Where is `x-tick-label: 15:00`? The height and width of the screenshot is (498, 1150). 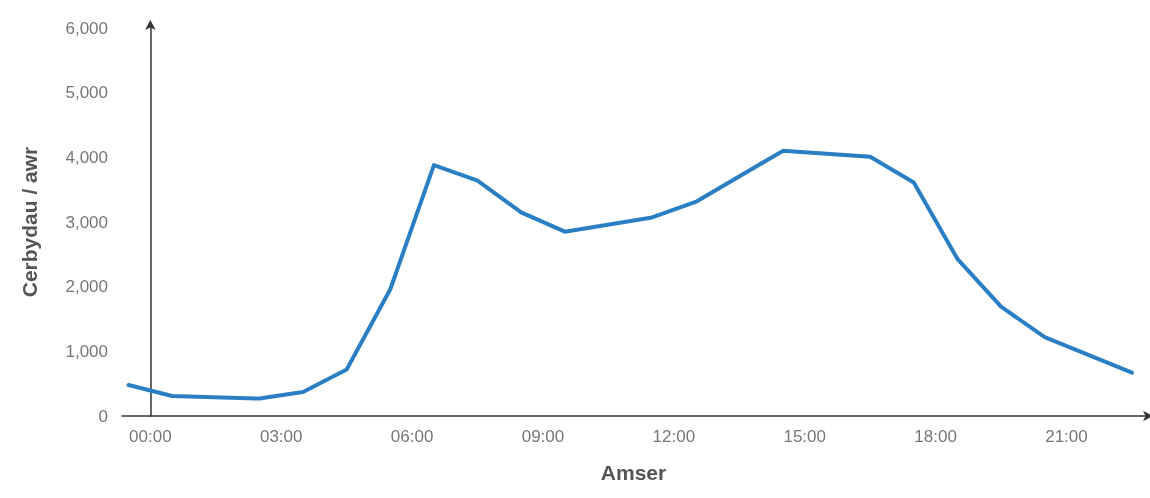
x-tick-label: 15:00 is located at coordinates (804, 436).